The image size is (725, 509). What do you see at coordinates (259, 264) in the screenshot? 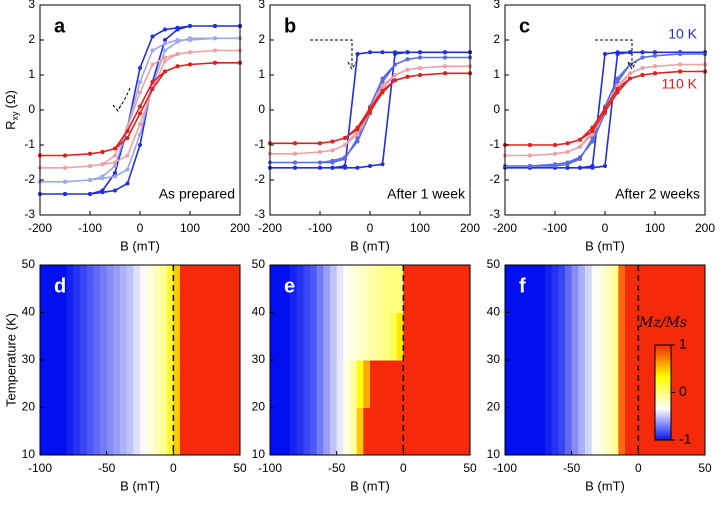
I see `y-tick-label: 50` at bounding box center [259, 264].